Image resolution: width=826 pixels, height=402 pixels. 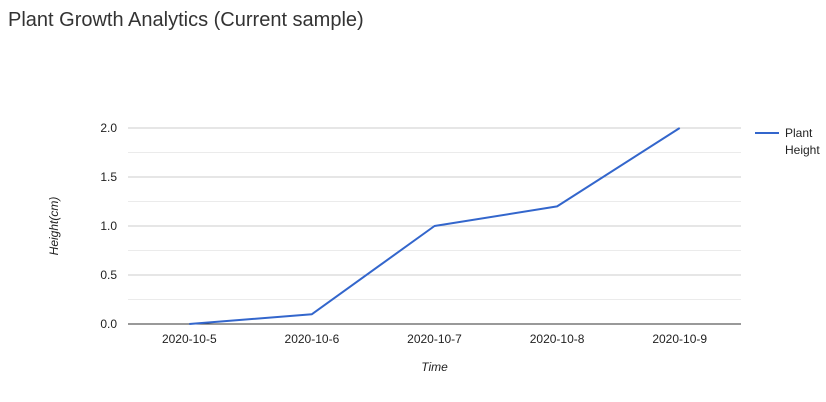 I want to click on legend: Plant Height, so click(x=787, y=141).